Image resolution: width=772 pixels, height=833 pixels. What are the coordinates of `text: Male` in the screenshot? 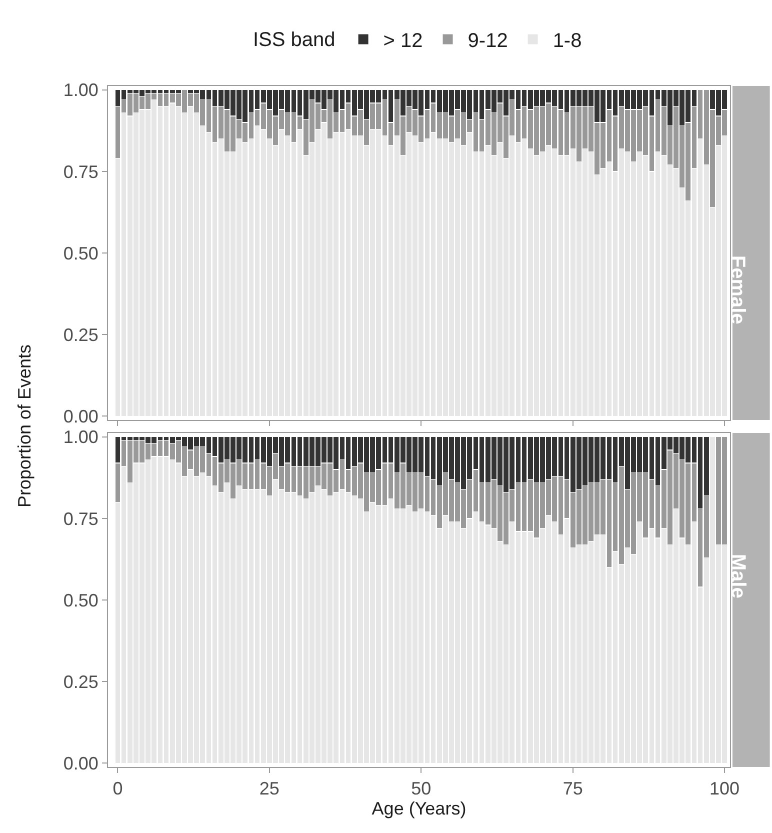 It's located at (738, 576).